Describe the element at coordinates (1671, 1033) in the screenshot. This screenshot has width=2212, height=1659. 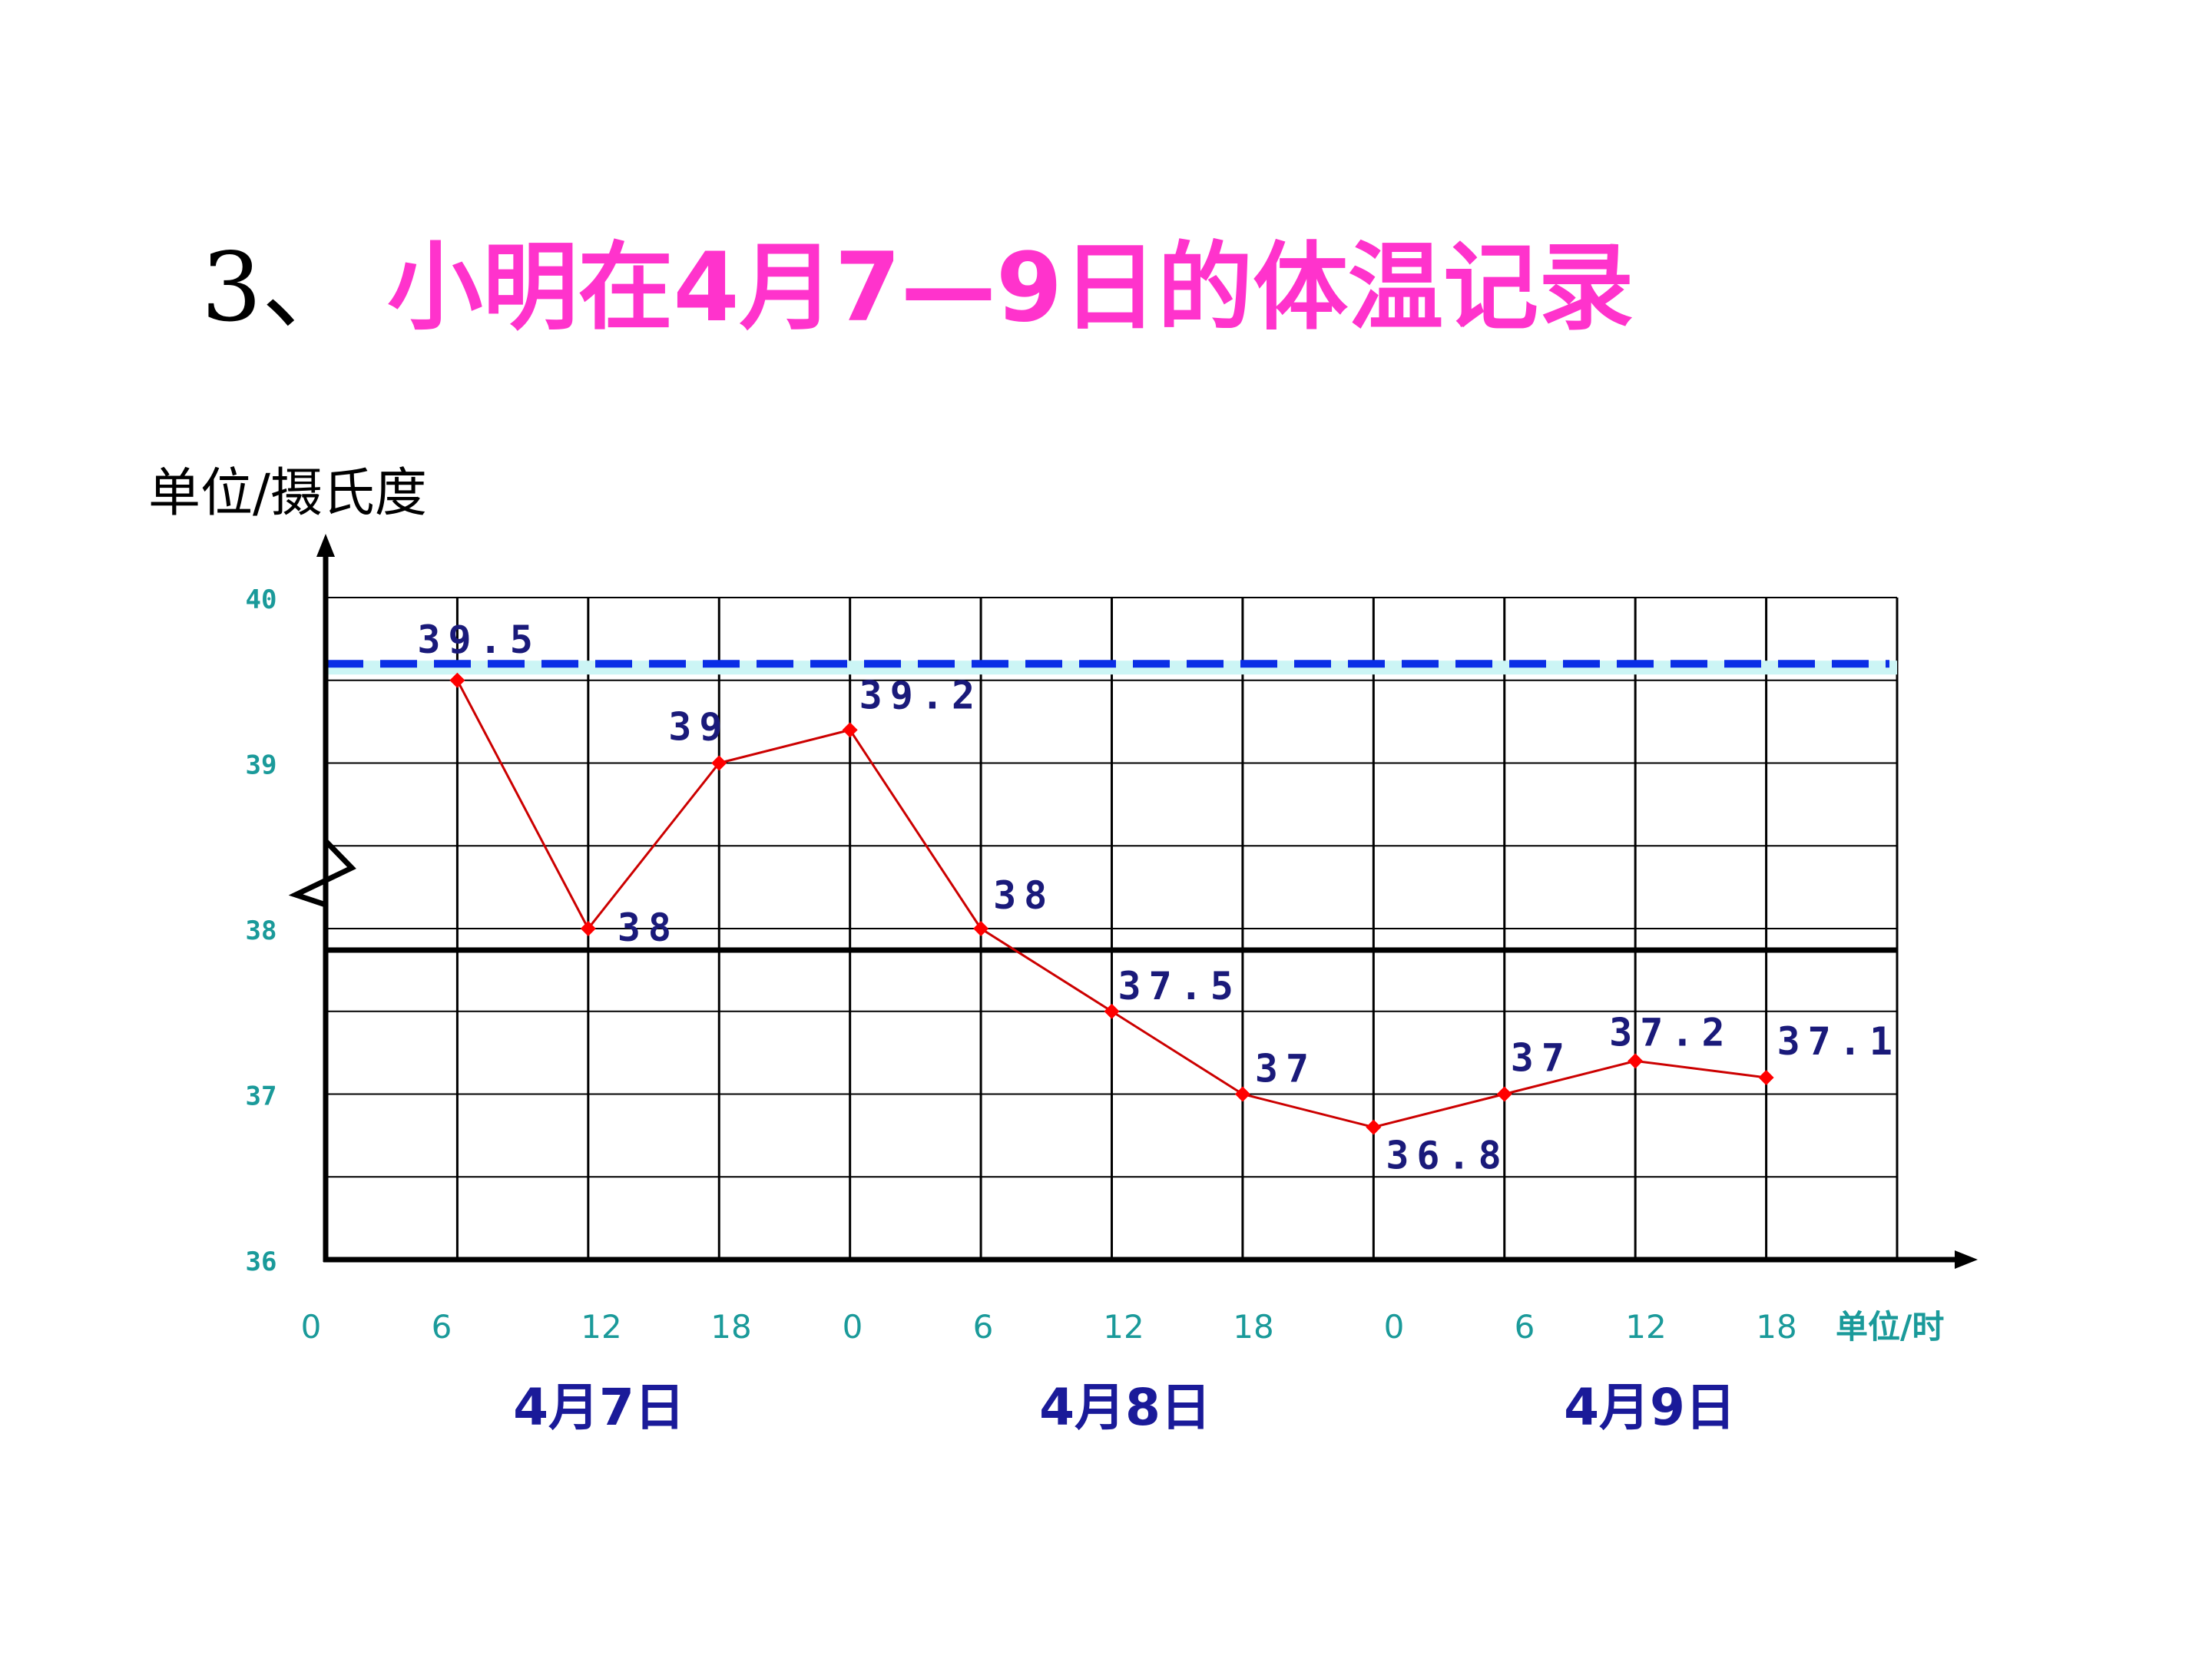
I see `data-label: 37.2` at that location.